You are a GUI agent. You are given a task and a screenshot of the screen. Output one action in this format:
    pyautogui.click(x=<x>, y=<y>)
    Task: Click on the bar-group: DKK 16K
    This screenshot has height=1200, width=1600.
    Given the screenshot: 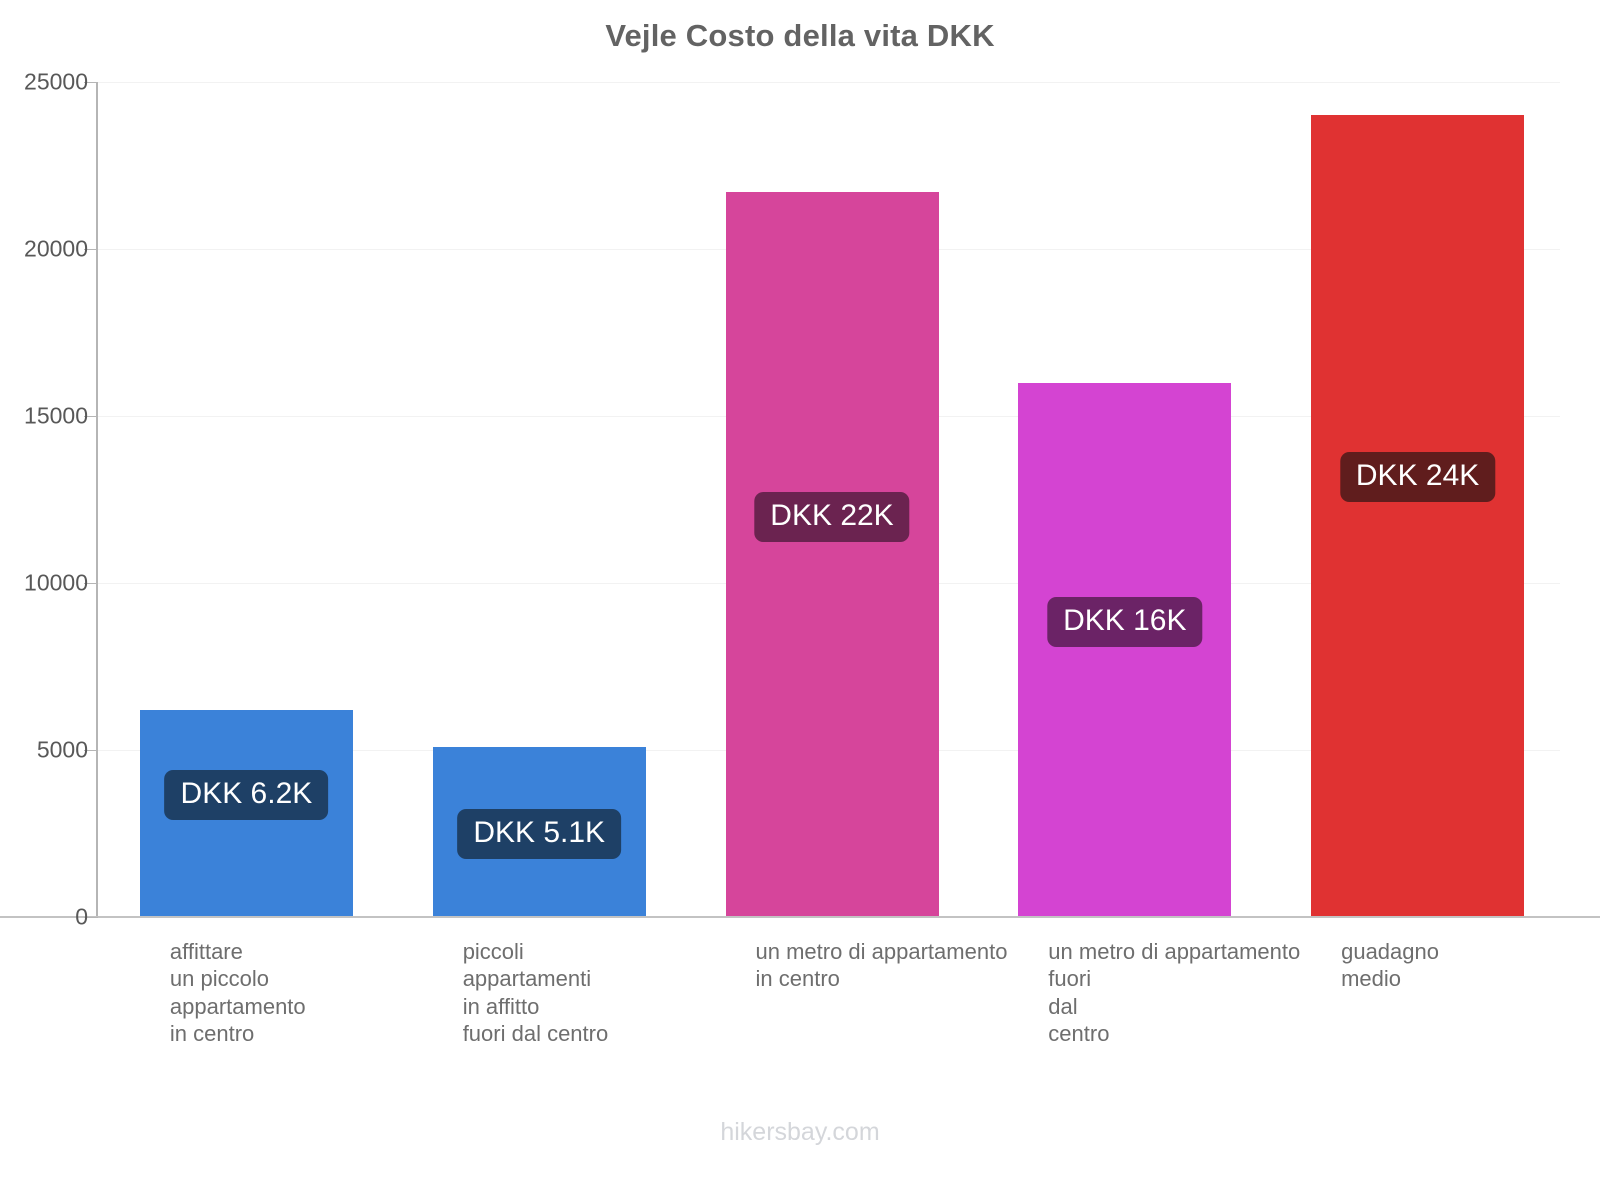 What is the action you would take?
    pyautogui.click(x=1125, y=499)
    